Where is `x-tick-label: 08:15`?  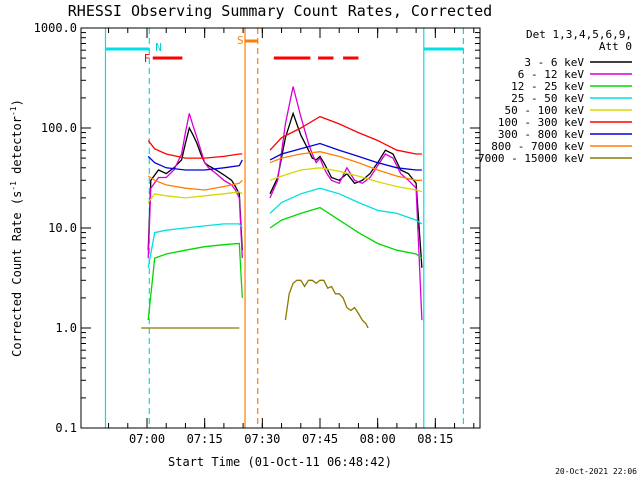
x-tick-label: 08:15 is located at coordinates (435, 439).